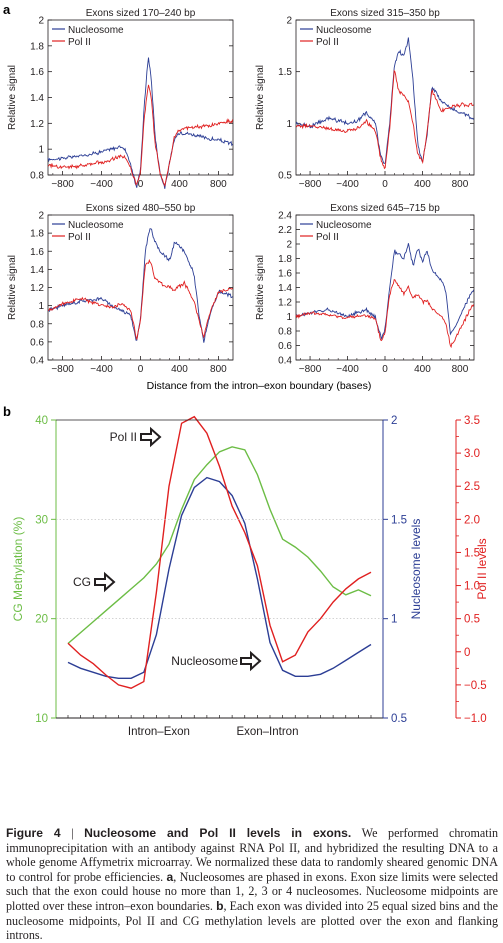 Image resolution: width=503 pixels, height=943 pixels. I want to click on series-line-cg, so click(219, 545).